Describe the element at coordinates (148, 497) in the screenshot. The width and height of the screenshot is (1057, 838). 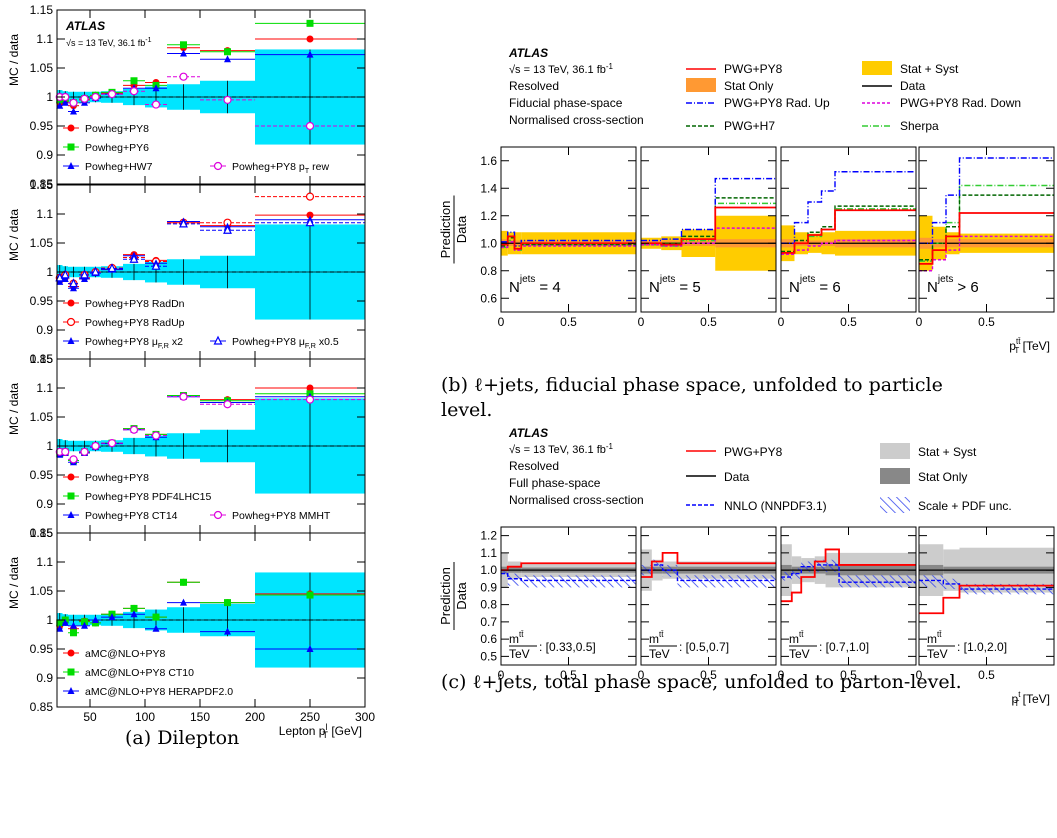
I see `legend-label: Powheg+PY8 PDF4LHC15` at that location.